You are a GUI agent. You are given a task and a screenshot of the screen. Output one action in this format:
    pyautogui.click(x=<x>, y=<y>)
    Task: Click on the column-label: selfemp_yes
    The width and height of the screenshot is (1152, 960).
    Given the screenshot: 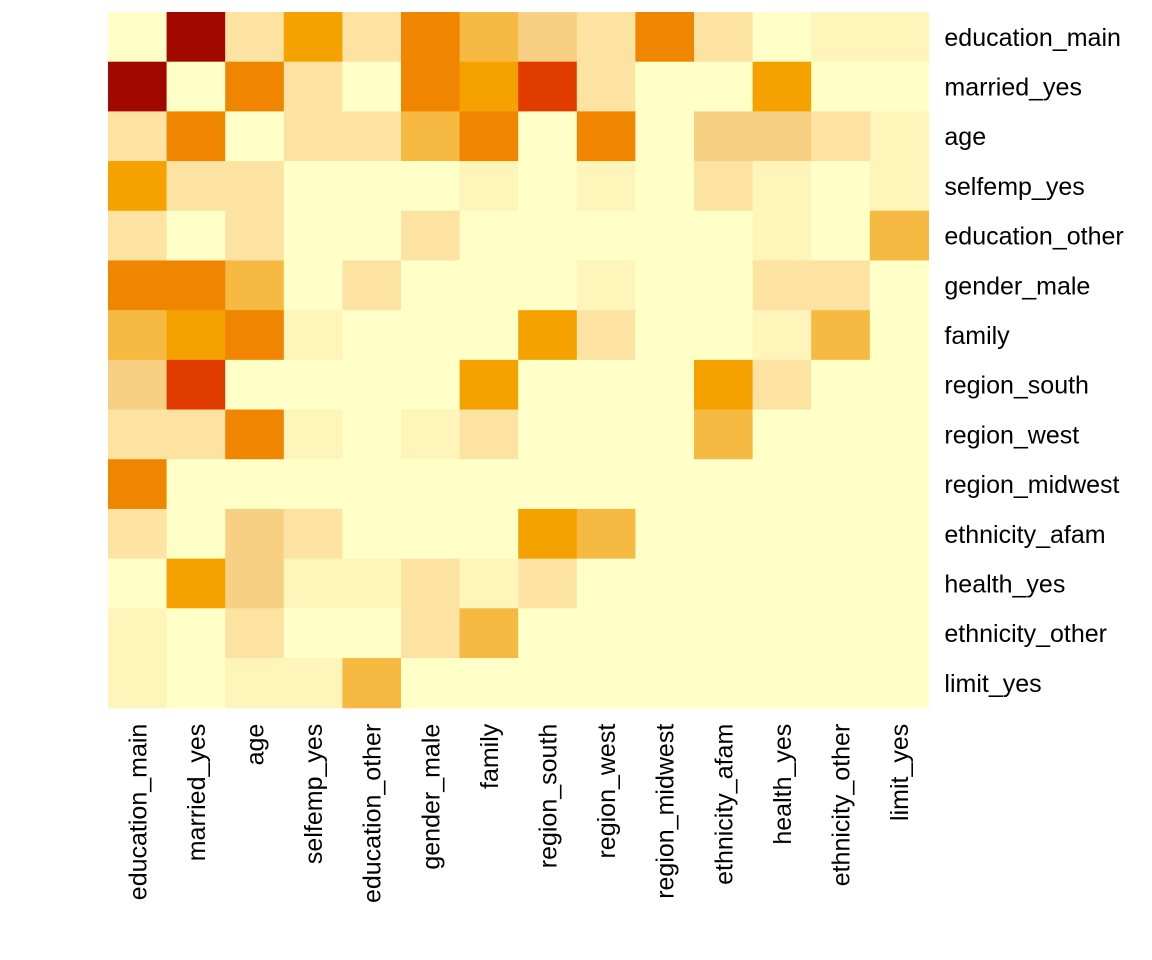 What is the action you would take?
    pyautogui.click(x=314, y=794)
    